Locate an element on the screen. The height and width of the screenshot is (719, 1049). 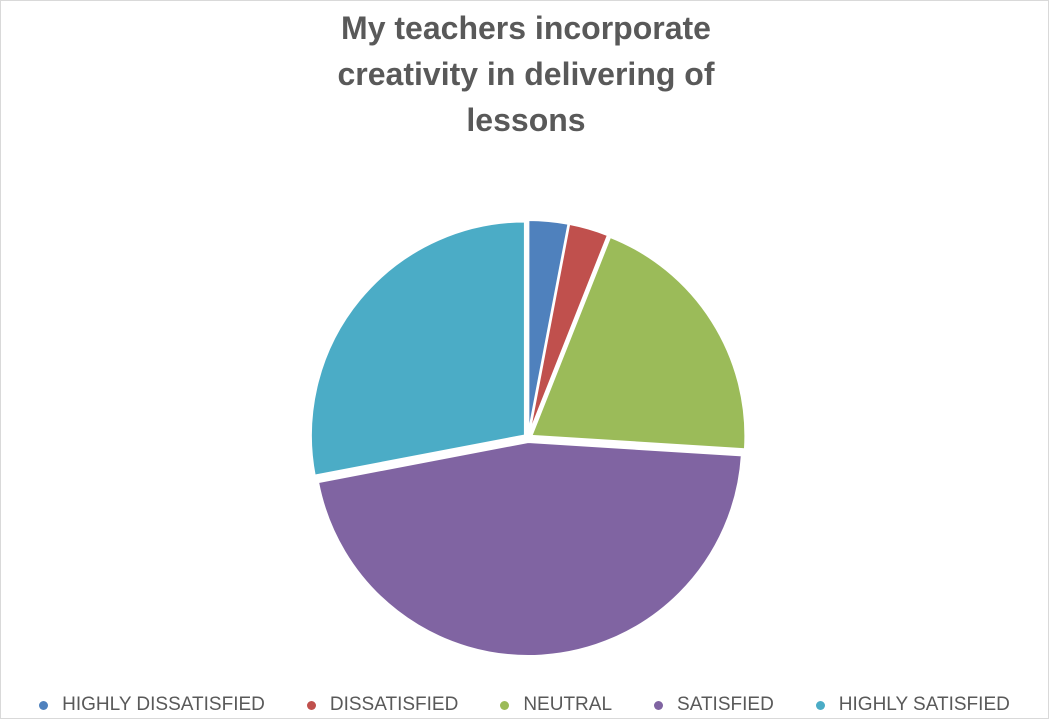
legend-label: SATISFIED is located at coordinates (725, 704).